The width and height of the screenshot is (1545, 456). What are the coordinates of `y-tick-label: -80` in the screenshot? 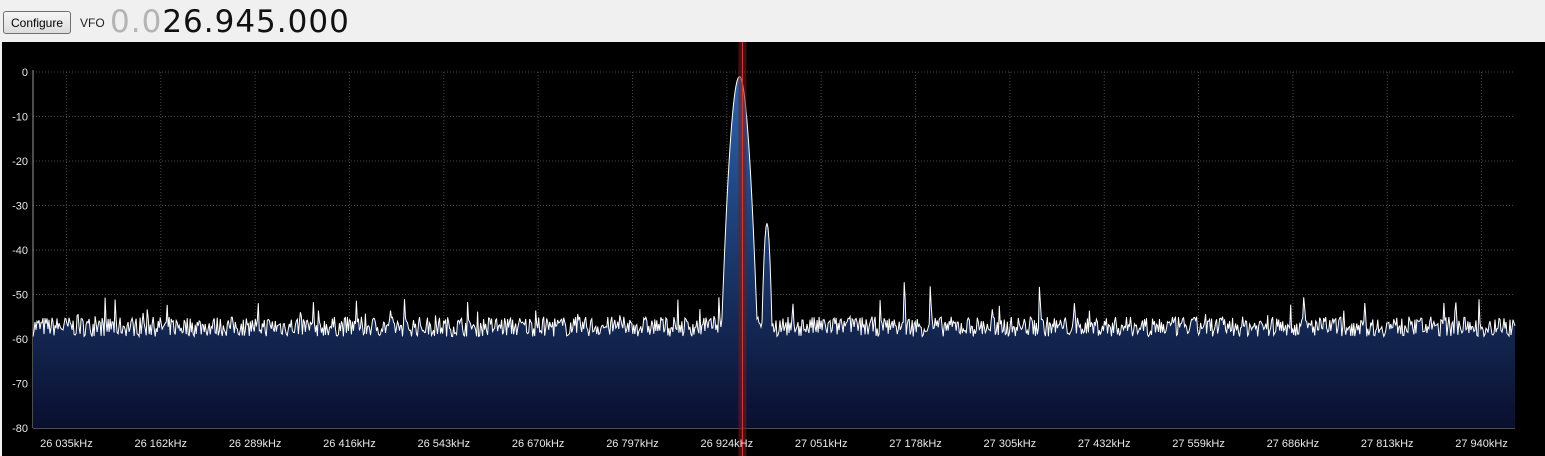 It's located at (20, 429).